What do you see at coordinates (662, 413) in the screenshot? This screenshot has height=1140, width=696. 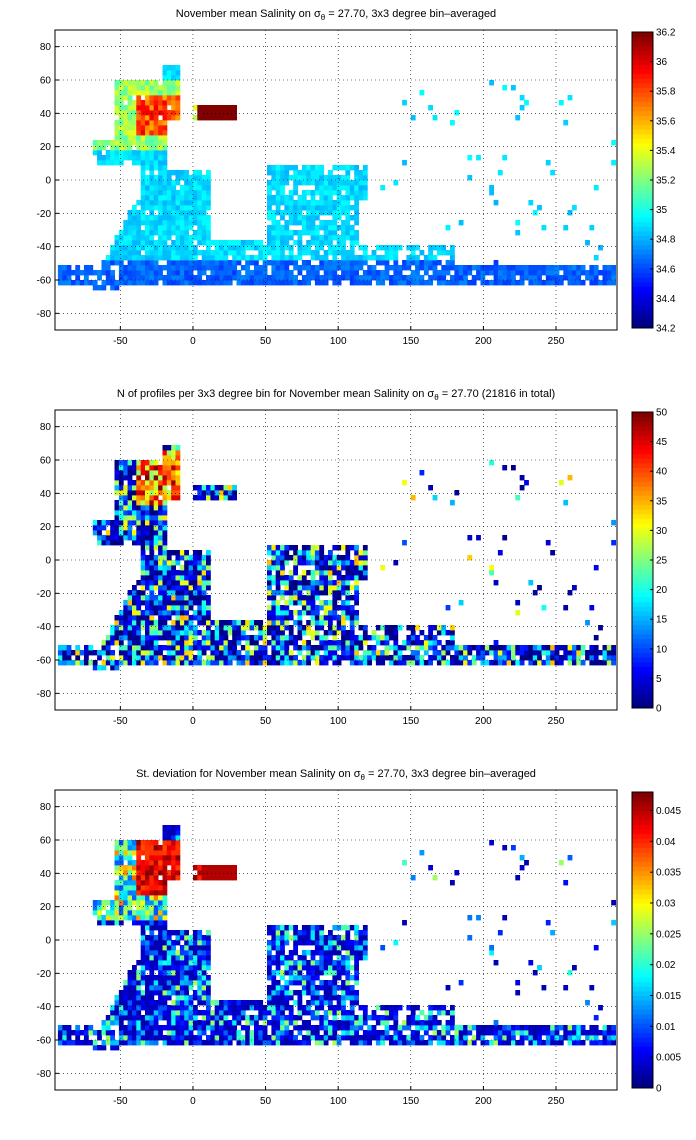 I see `colorbar-tick-label: 50` at bounding box center [662, 413].